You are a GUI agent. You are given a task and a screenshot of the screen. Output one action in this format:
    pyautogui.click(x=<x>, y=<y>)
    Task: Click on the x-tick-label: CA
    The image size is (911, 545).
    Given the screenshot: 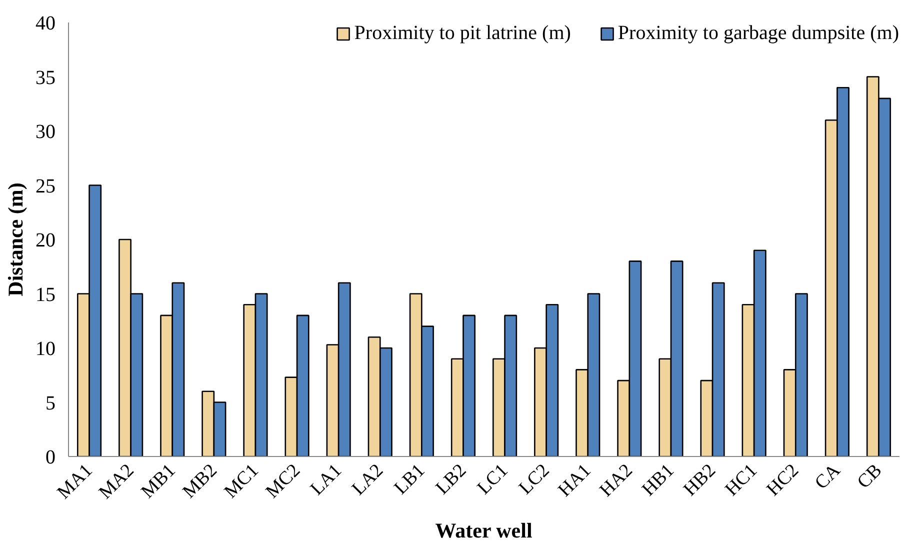 What is the action you would take?
    pyautogui.click(x=828, y=477)
    